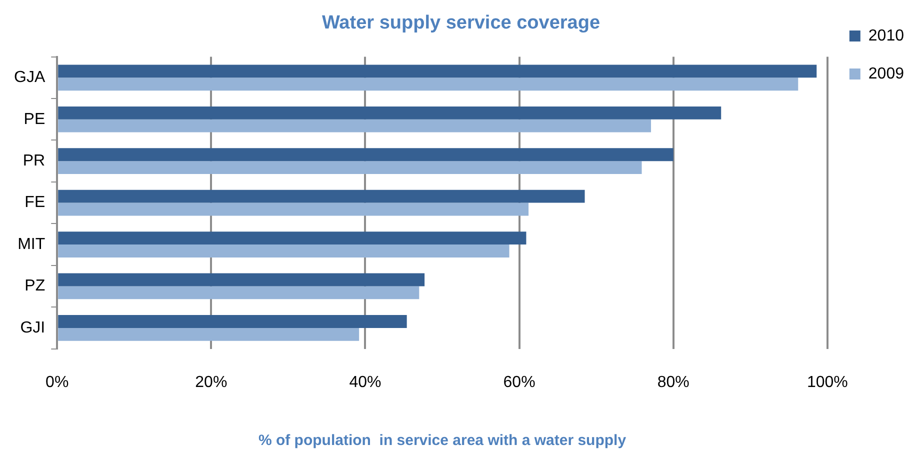 This screenshot has height=454, width=924. Describe the element at coordinates (519, 382) in the screenshot. I see `x-tick-label: 60%` at that location.